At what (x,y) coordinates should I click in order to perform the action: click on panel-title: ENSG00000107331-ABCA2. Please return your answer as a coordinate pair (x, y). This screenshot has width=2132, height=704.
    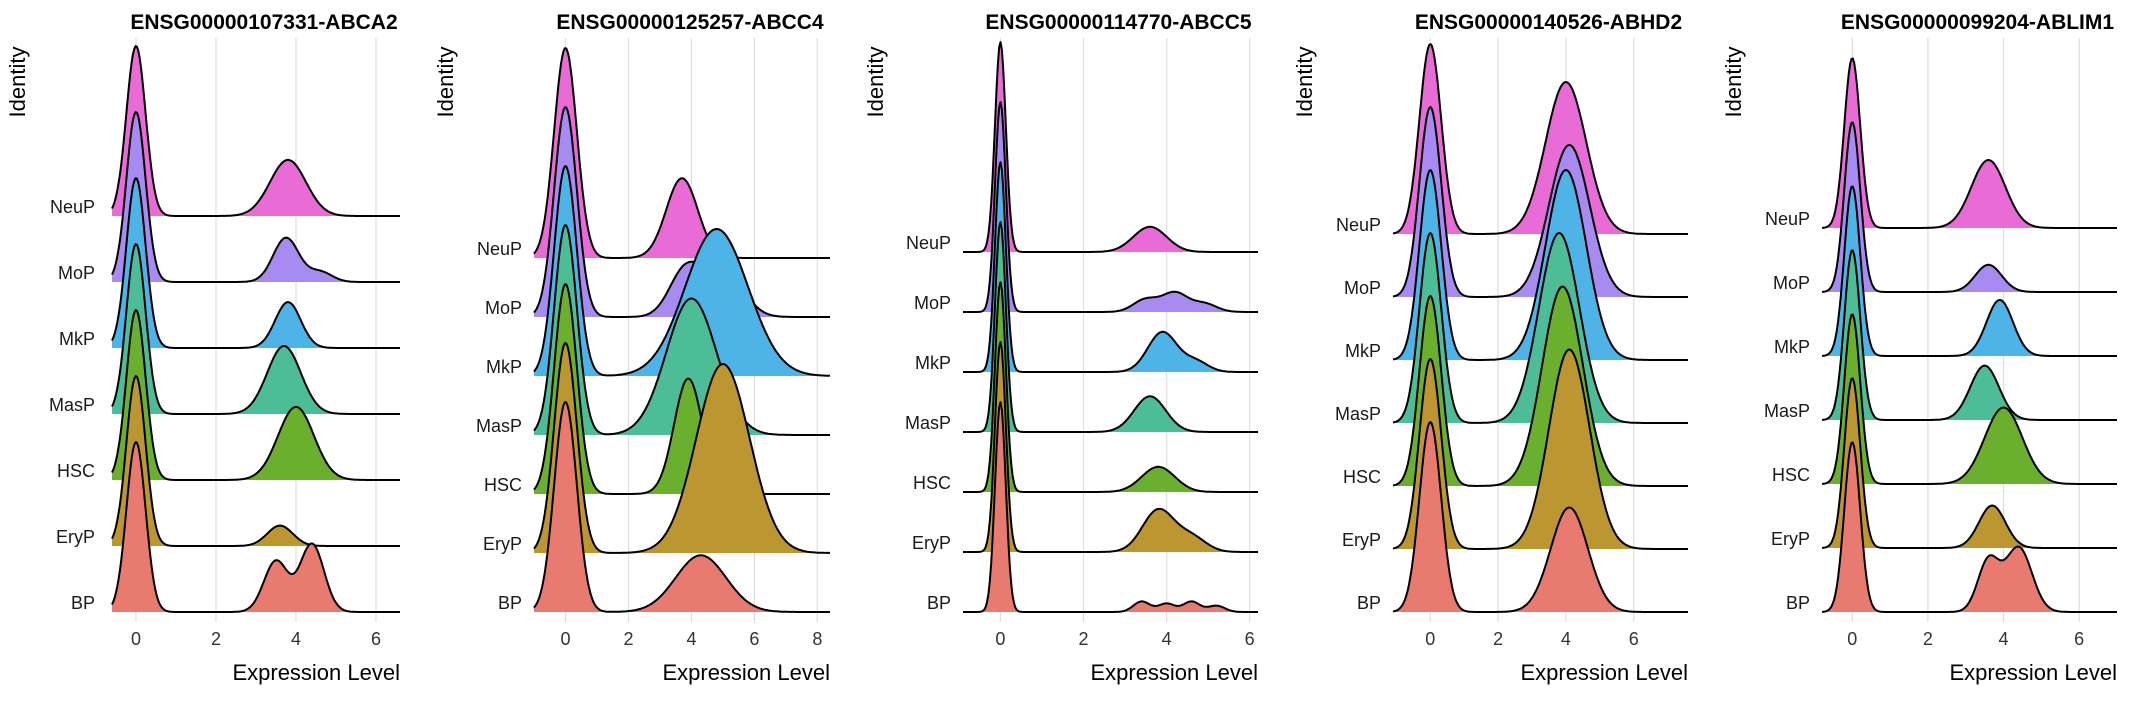
    Looking at the image, I should click on (263, 22).